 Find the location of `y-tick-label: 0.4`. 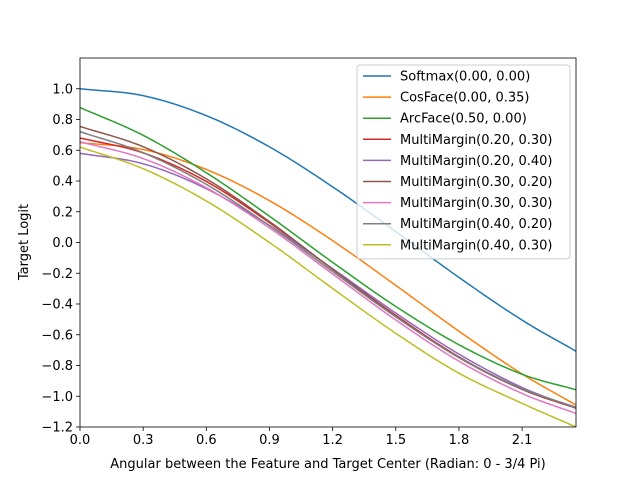

y-tick-label: 0.4 is located at coordinates (62, 182).